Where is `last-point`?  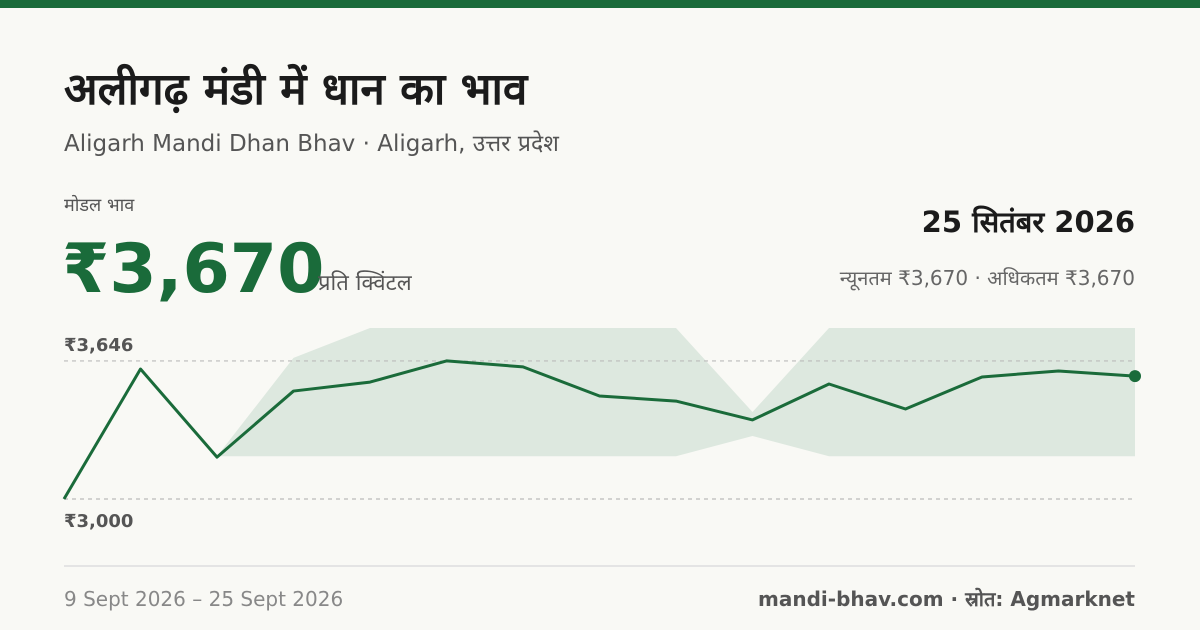 last-point is located at coordinates (1135, 376).